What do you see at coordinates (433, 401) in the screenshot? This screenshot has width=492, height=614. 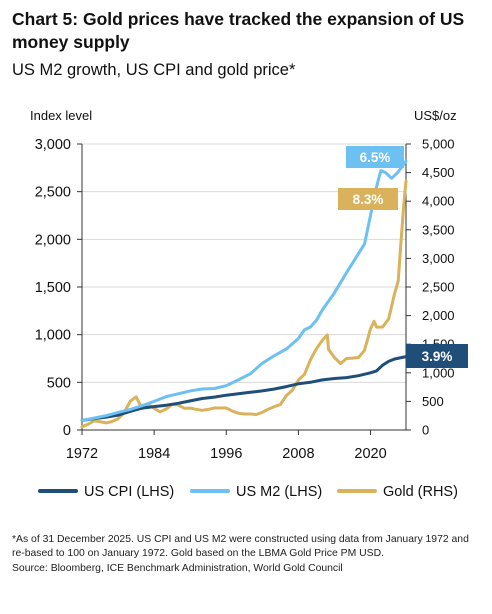 I see `right-tick-label: 500` at bounding box center [433, 401].